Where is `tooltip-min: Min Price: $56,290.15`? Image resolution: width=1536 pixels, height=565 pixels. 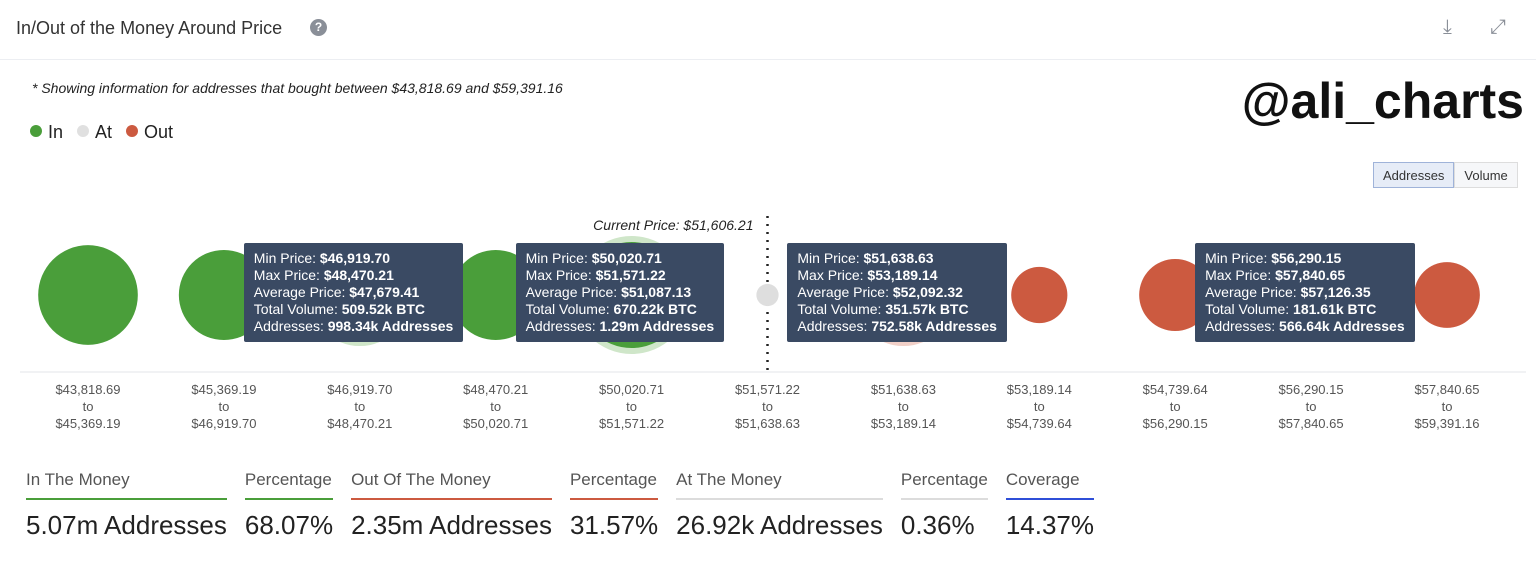
tooltip-min: Min Price: $56,290.15 is located at coordinates (1273, 258).